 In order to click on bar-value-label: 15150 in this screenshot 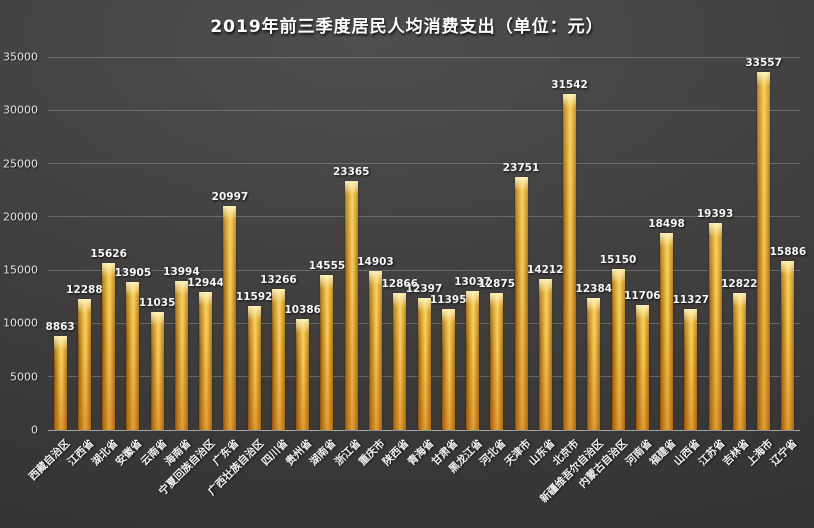, I will do `click(618, 259)`.